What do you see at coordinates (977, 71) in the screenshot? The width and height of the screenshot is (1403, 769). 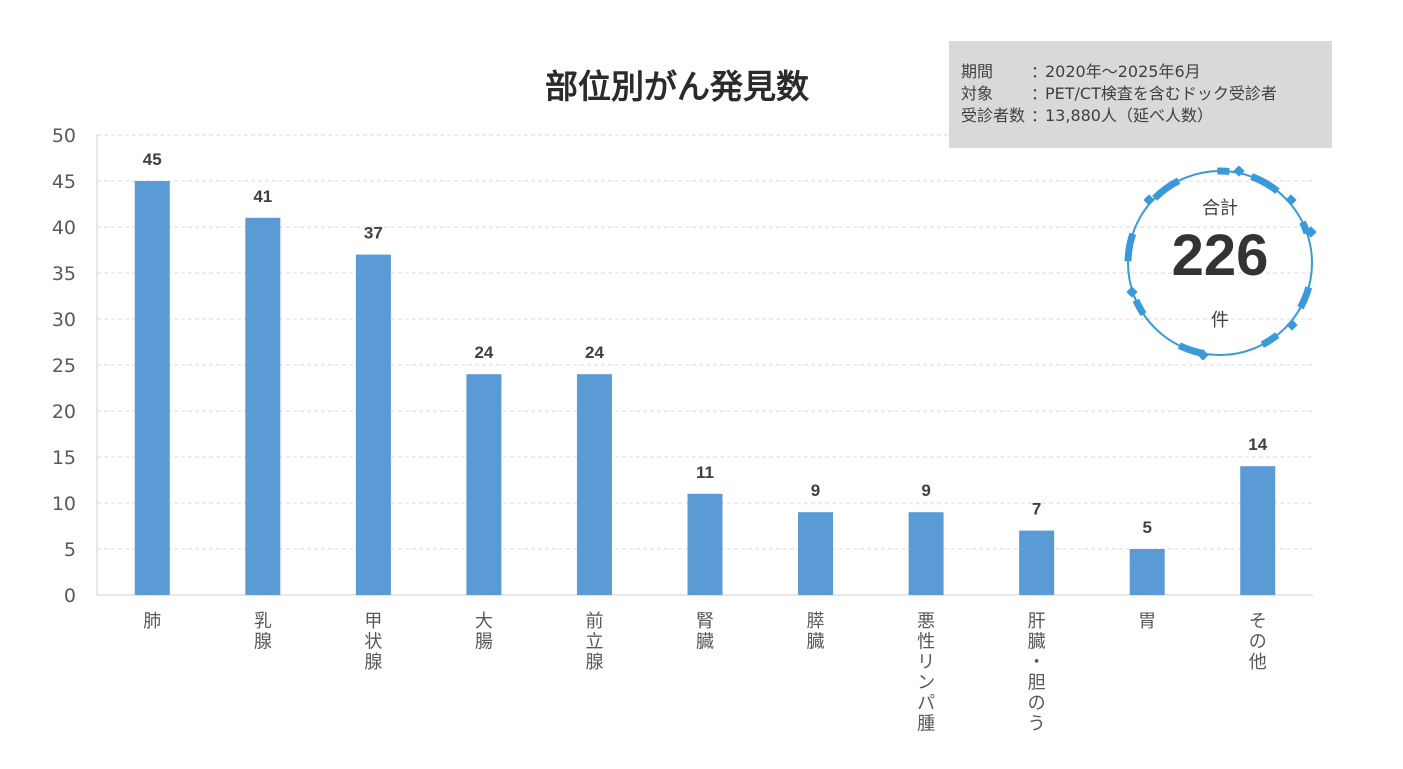 I see `info-key: 期間` at bounding box center [977, 71].